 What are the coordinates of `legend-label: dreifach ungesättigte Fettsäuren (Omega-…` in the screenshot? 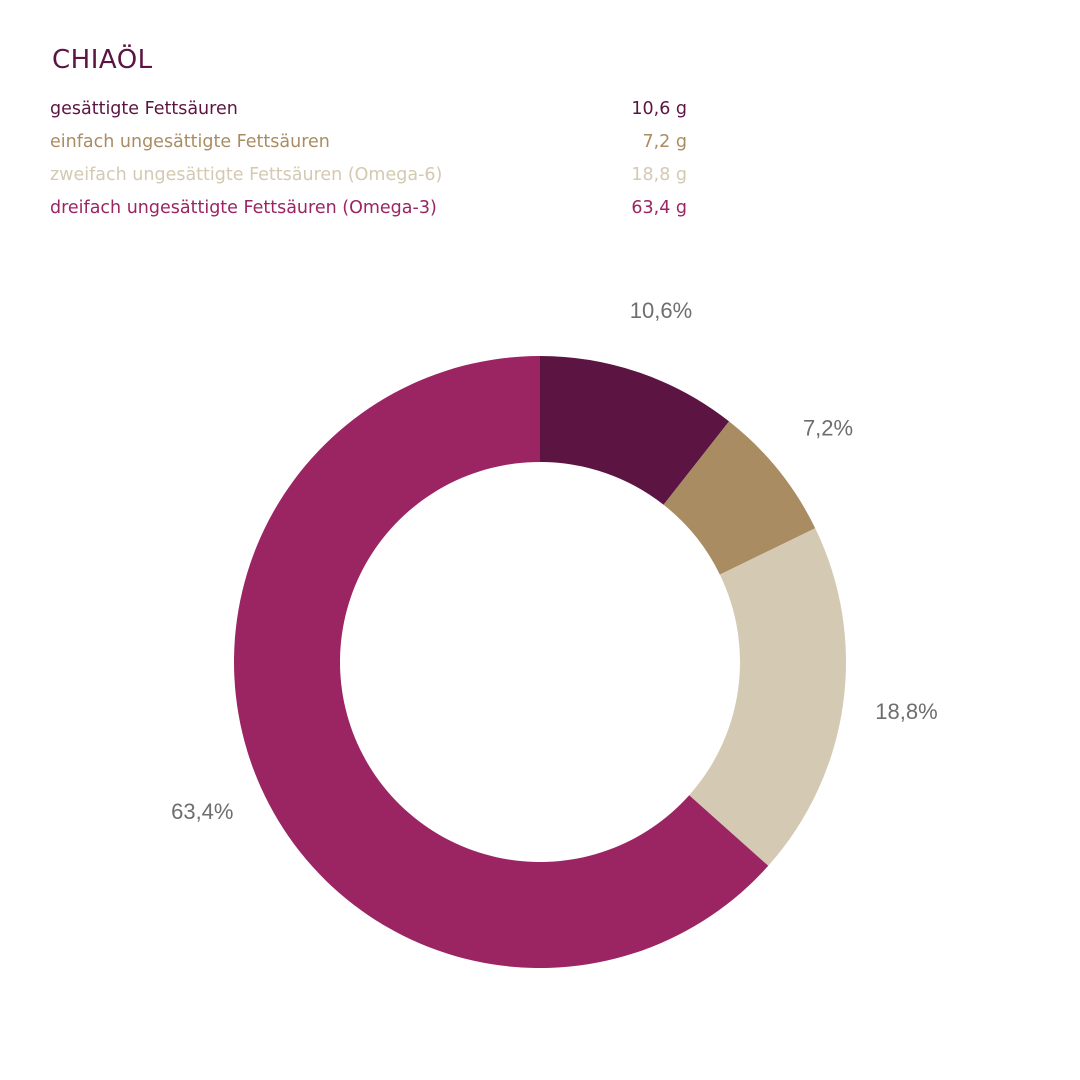 It's located at (243, 208).